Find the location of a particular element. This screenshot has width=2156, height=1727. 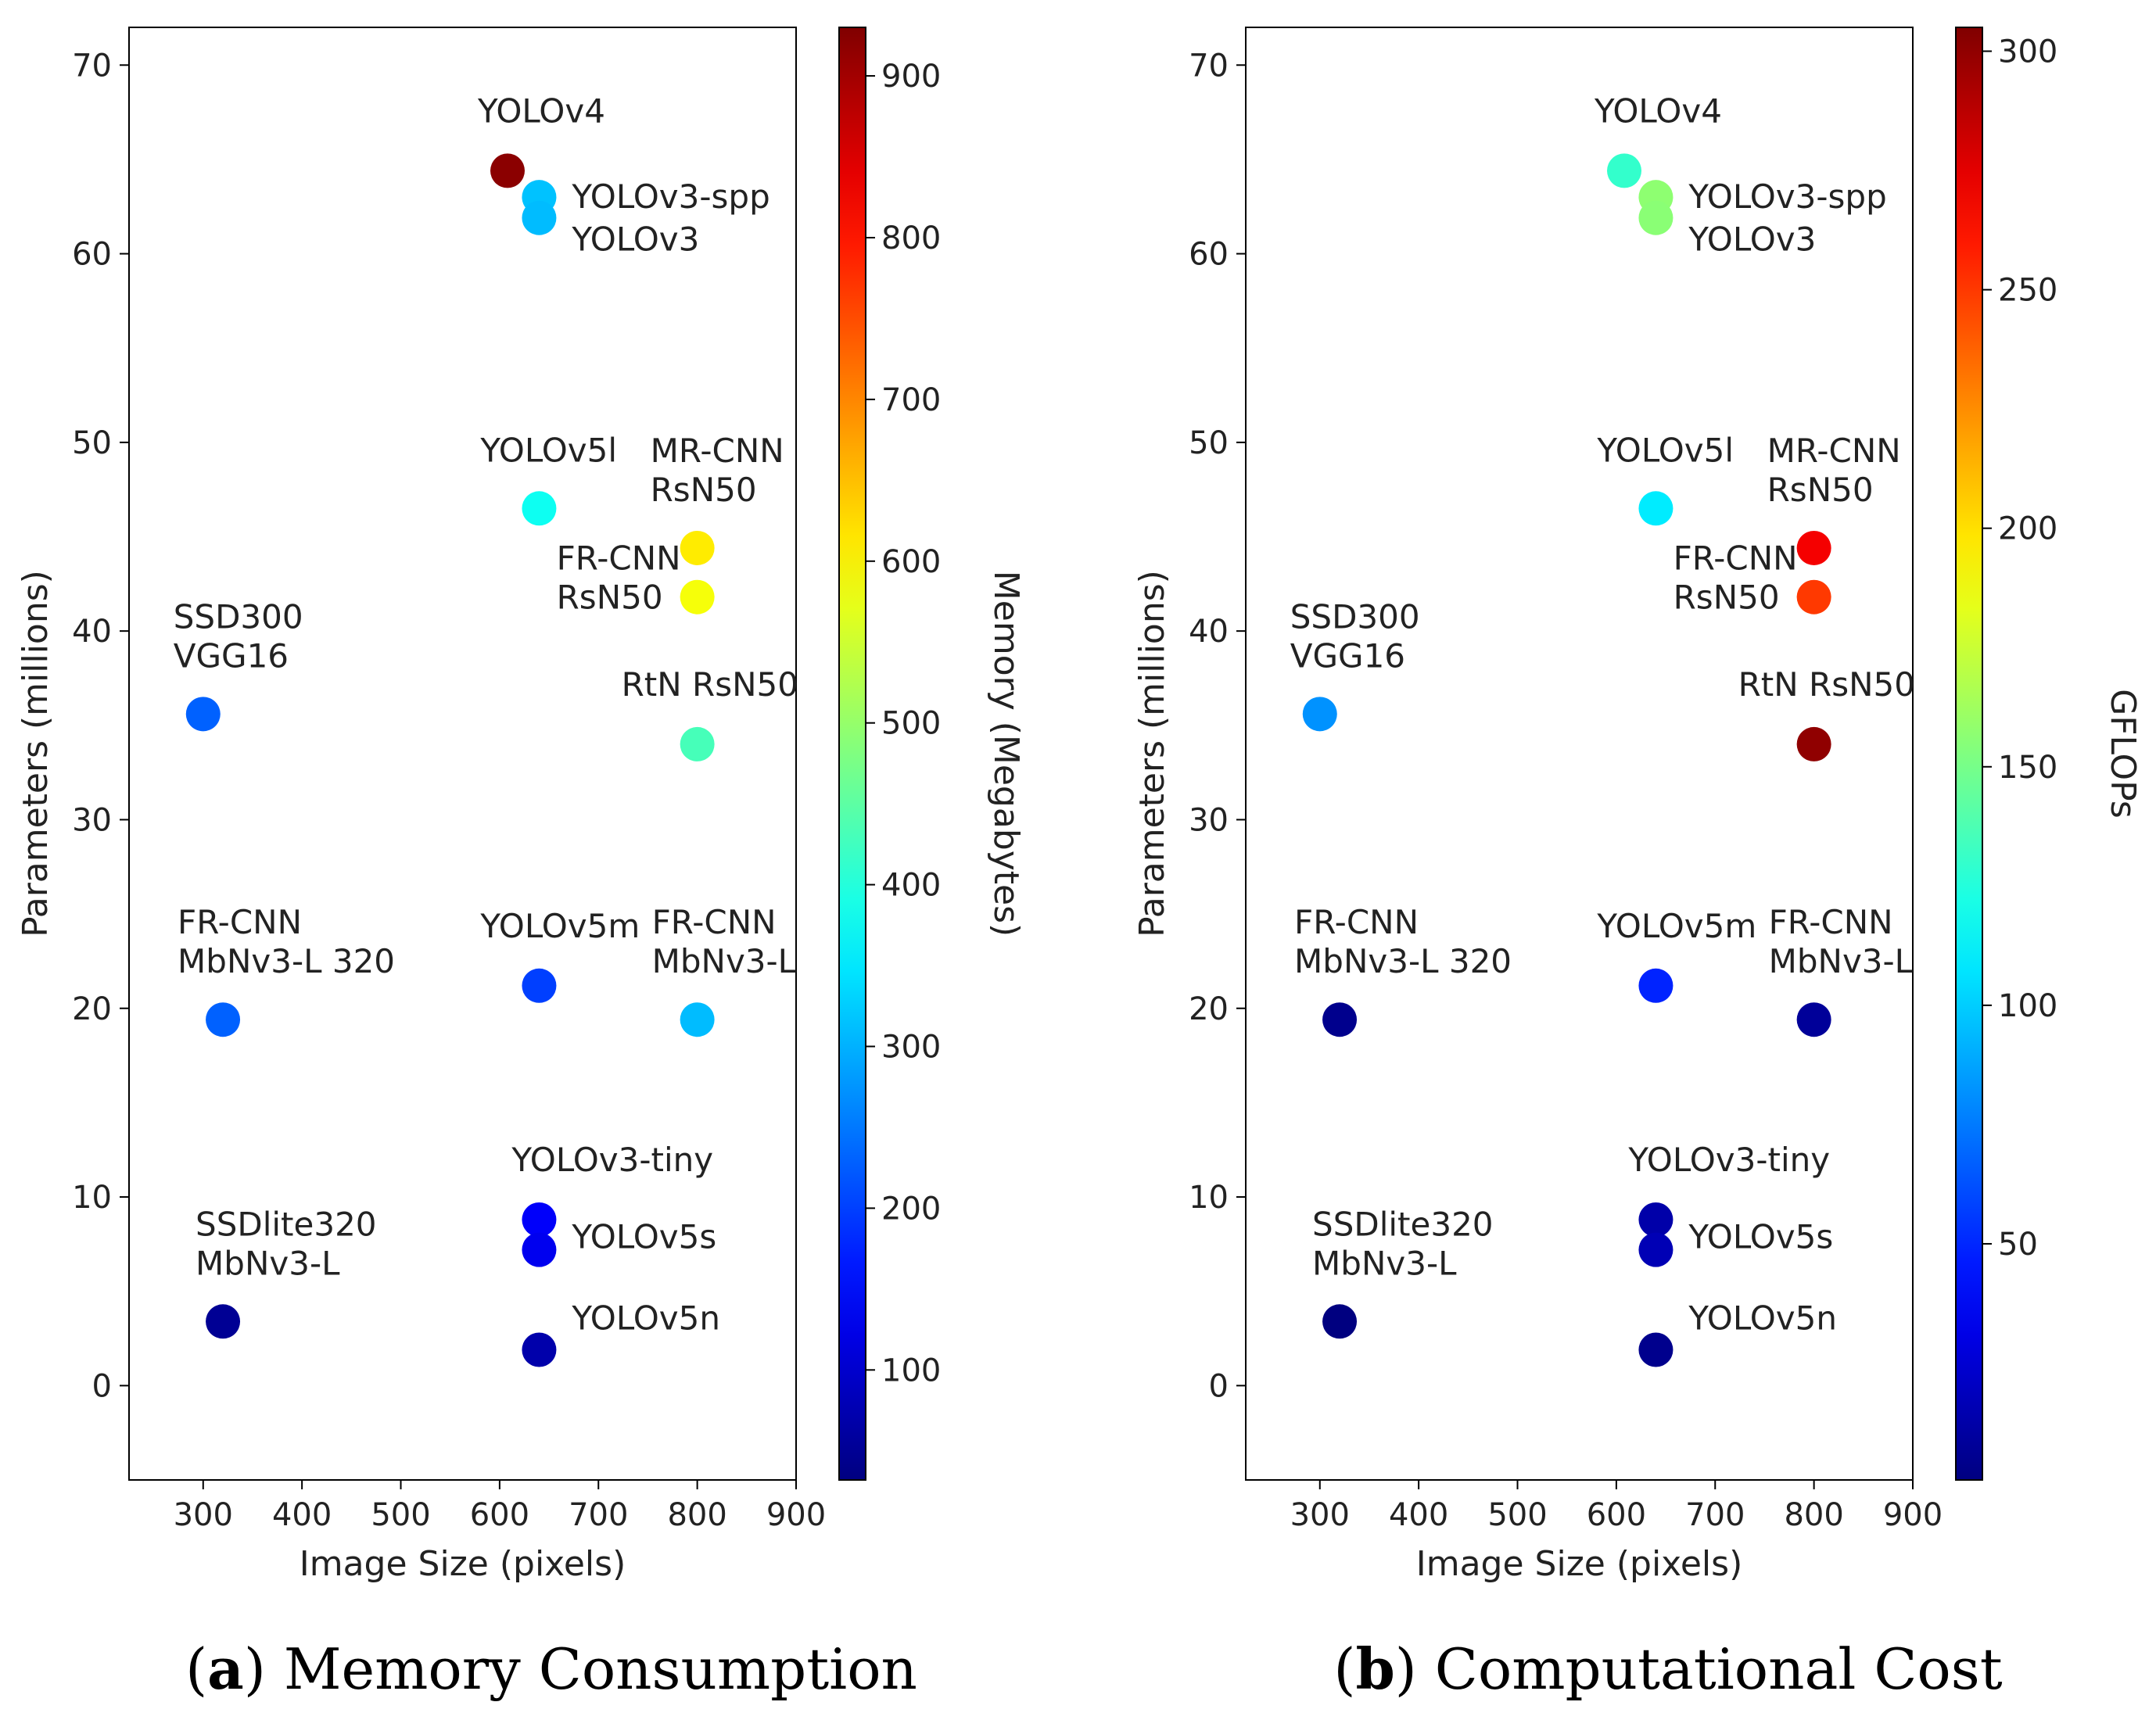

y-tick-label: 10 is located at coordinates (92, 1198).